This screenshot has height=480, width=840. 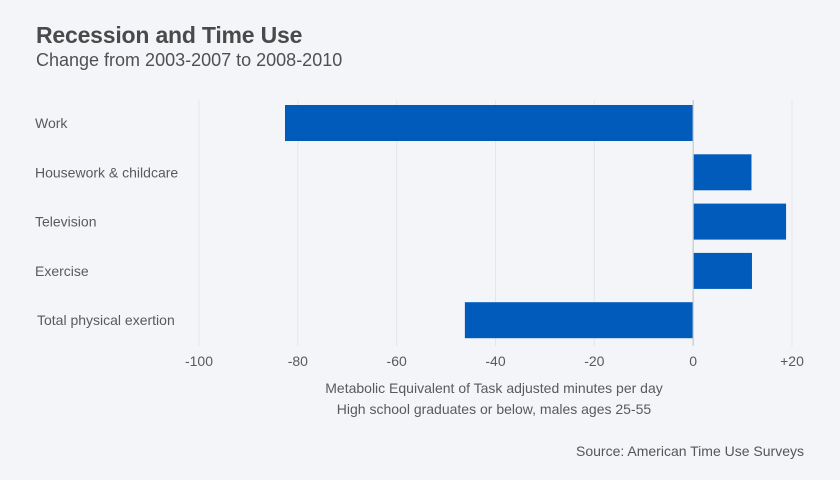 What do you see at coordinates (690, 451) in the screenshot?
I see `source-note: Source: American Time Use Surveys` at bounding box center [690, 451].